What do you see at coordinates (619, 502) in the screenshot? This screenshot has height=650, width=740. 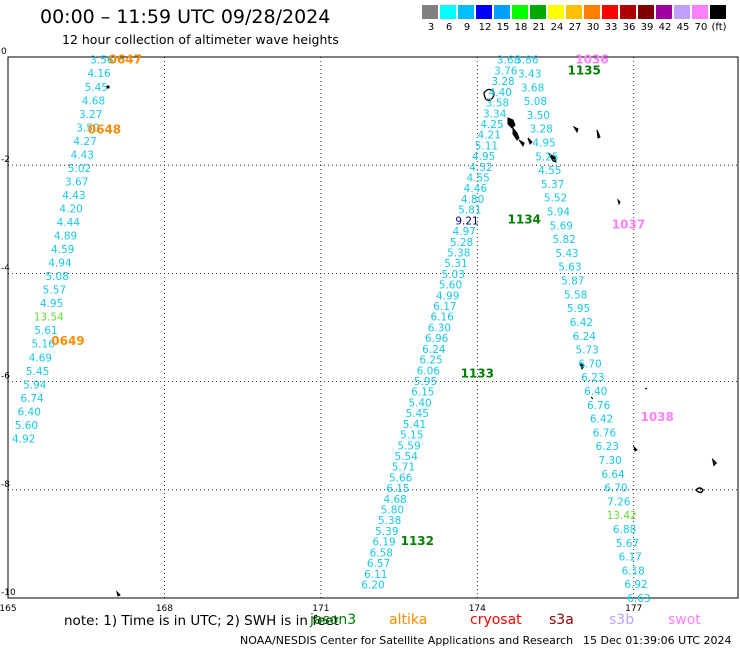 I see `wave-height-label: 7.26` at bounding box center [619, 502].